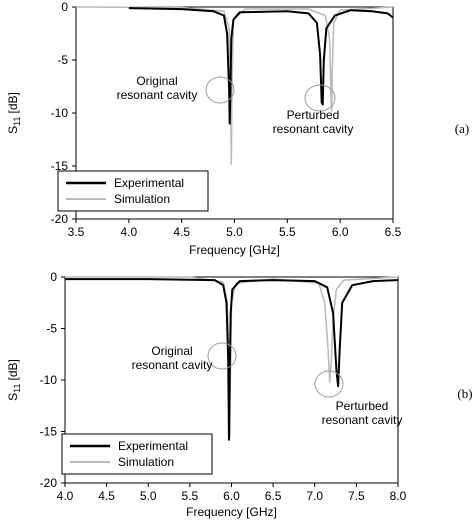 This screenshot has width=474, height=523. Describe the element at coordinates (261, 66) in the screenshot. I see `series-line-experimental` at that location.